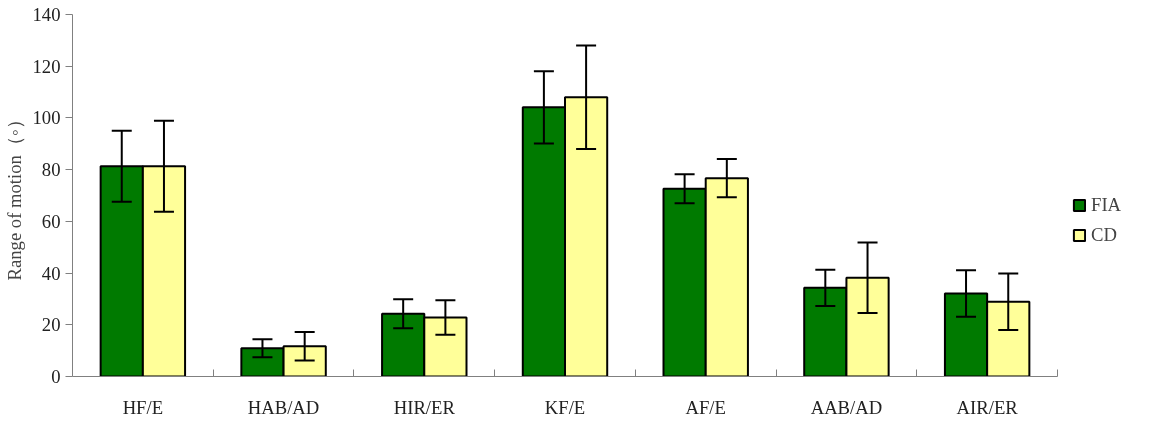 The image size is (1160, 430). What do you see at coordinates (424, 407) in the screenshot?
I see `x-tick-label: HIR/ER` at bounding box center [424, 407].